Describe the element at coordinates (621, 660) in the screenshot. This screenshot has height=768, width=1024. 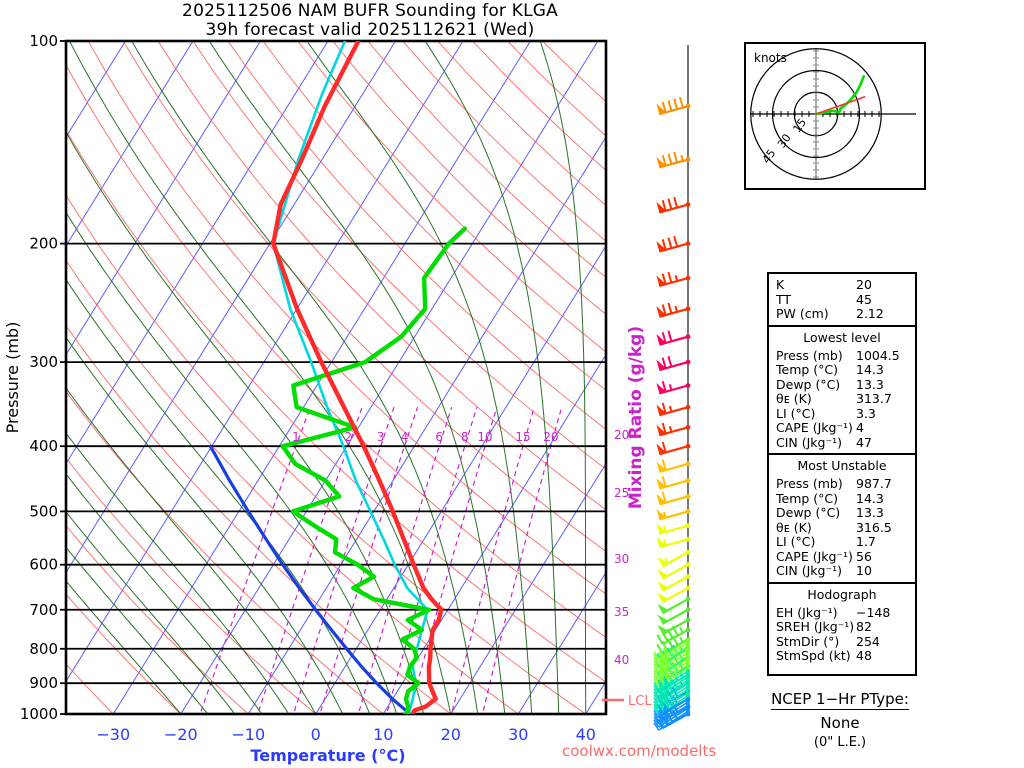
I see `mixing-ratio-right-label: 40` at that location.